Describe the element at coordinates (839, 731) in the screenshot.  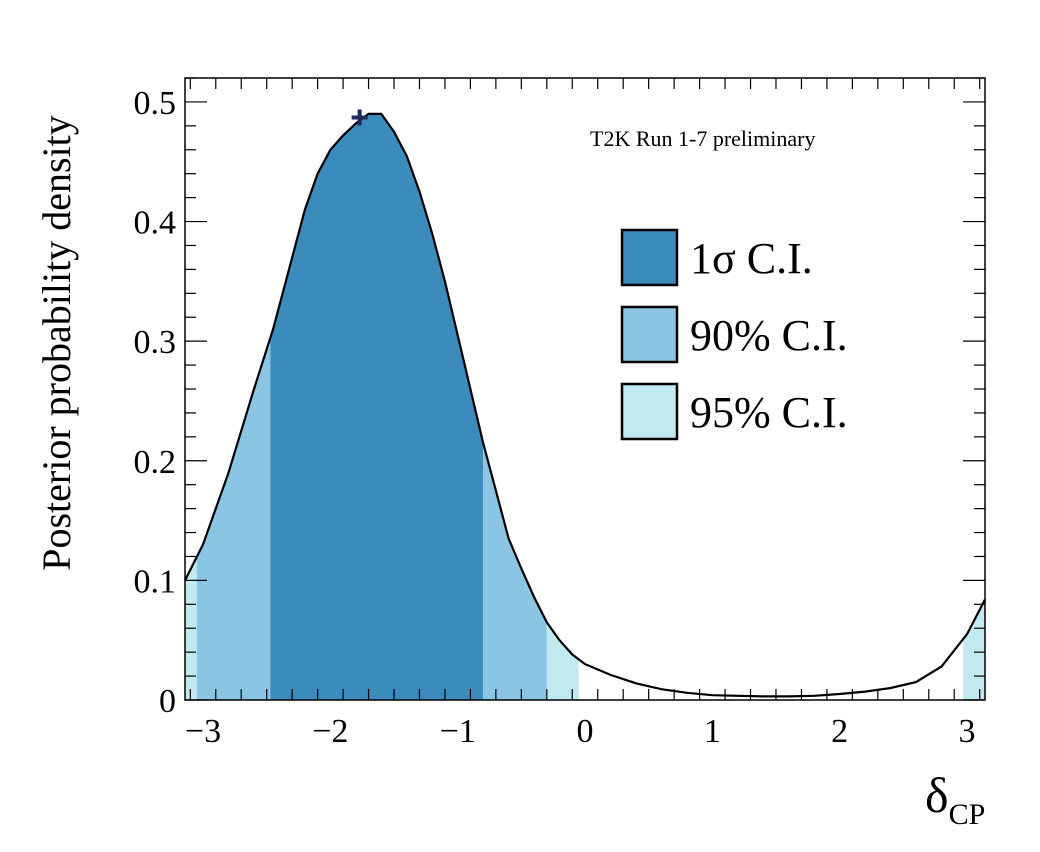
I see `x-tick-label: 2` at that location.